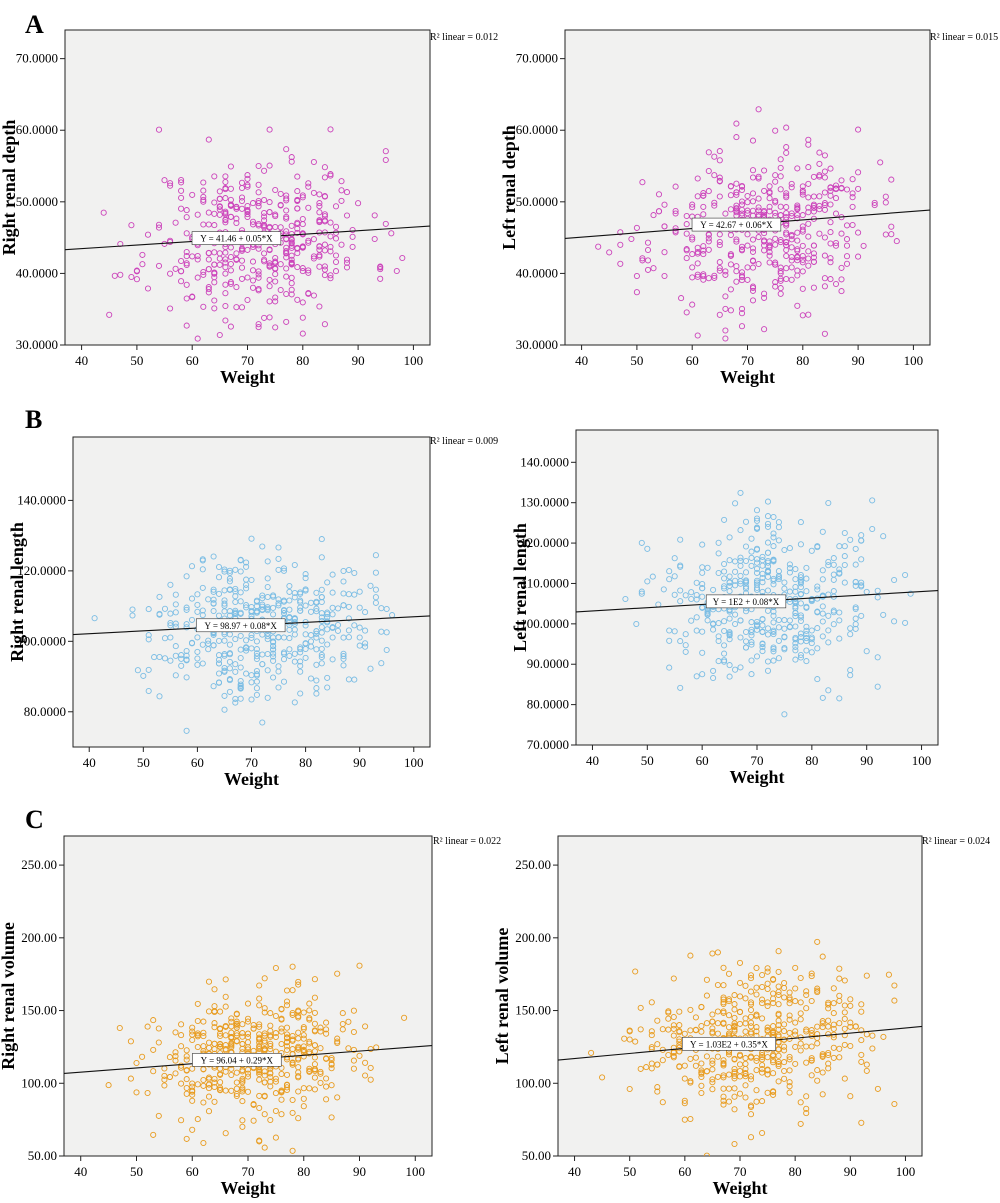 The image size is (1000, 1203). Describe the element at coordinates (247, 1188) in the screenshot. I see `x-axis-title: Weight` at that location.